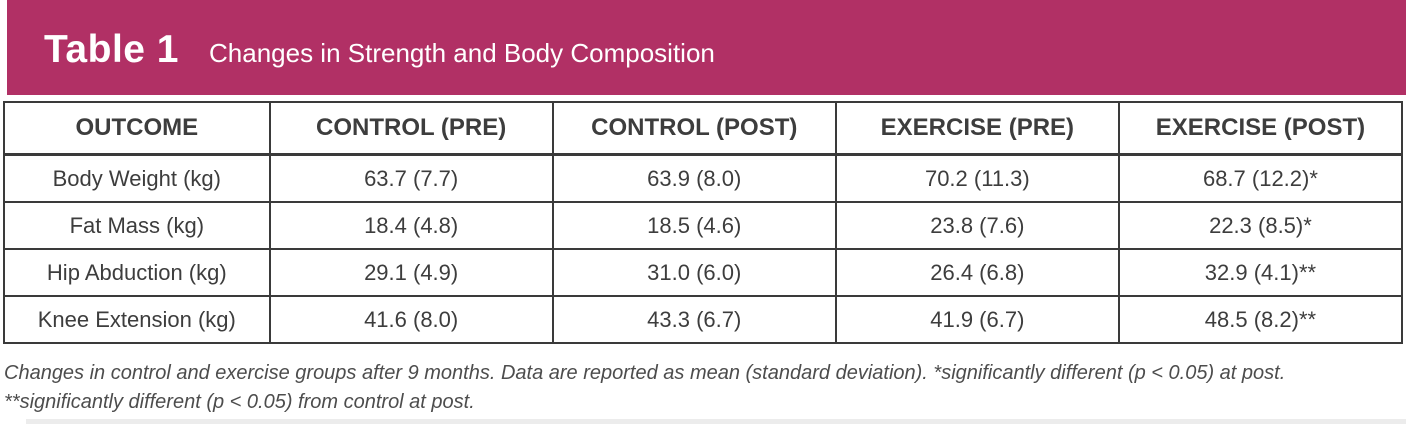 The width and height of the screenshot is (1406, 425). What do you see at coordinates (694, 128) in the screenshot?
I see `column-header-control-post: CONTROL (POST)` at bounding box center [694, 128].